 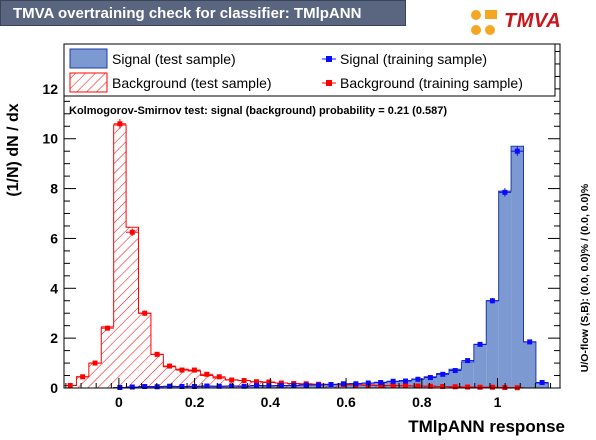 I want to click on legend-marker-background-train, so click(x=329, y=83).